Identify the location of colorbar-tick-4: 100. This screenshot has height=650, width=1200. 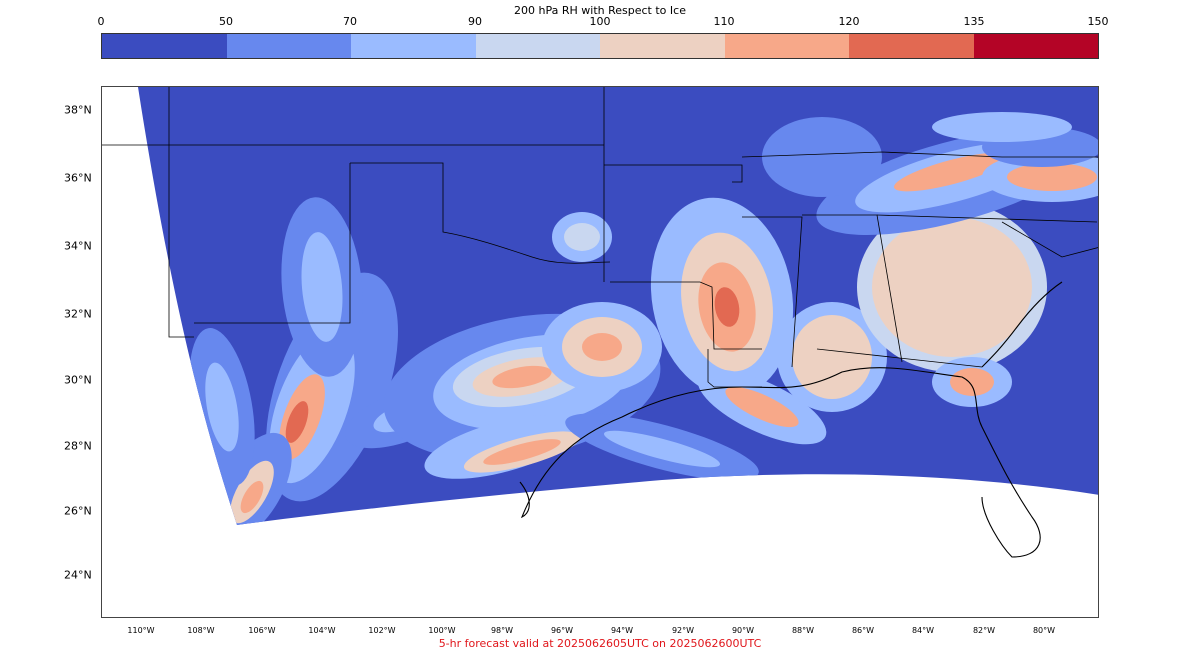
(600, 21).